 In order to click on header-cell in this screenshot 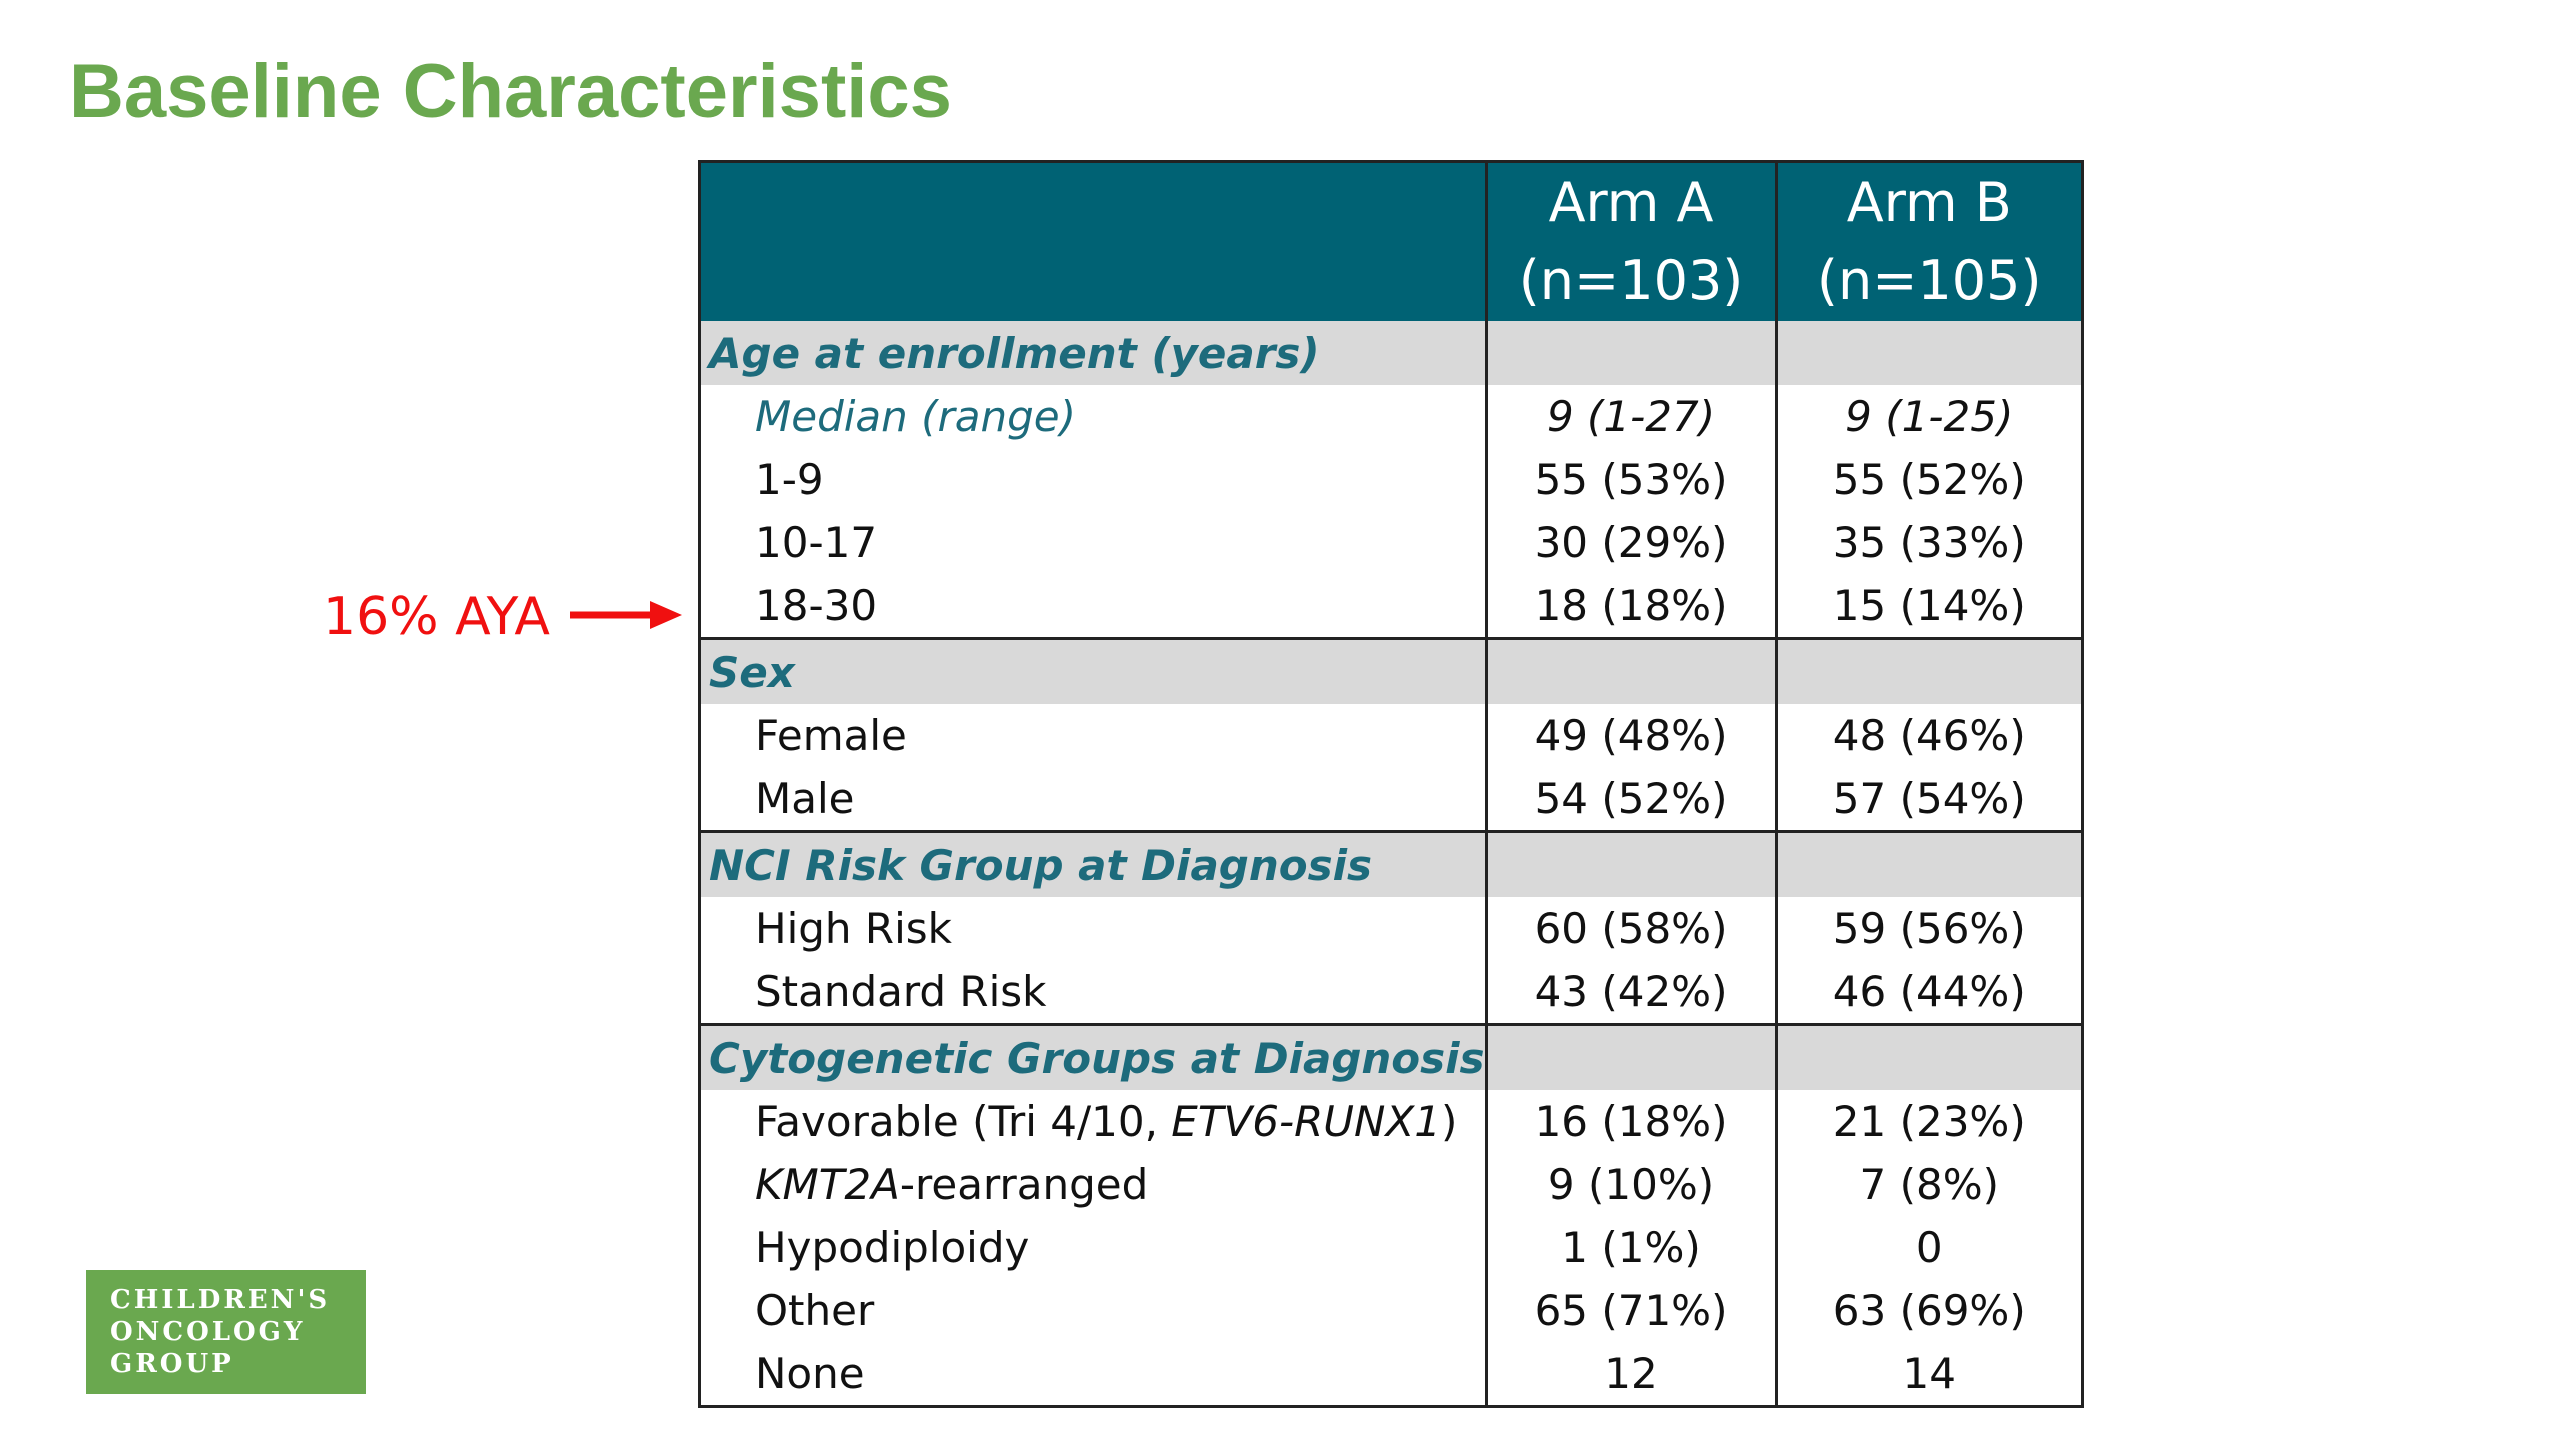, I will do `click(1093, 241)`.